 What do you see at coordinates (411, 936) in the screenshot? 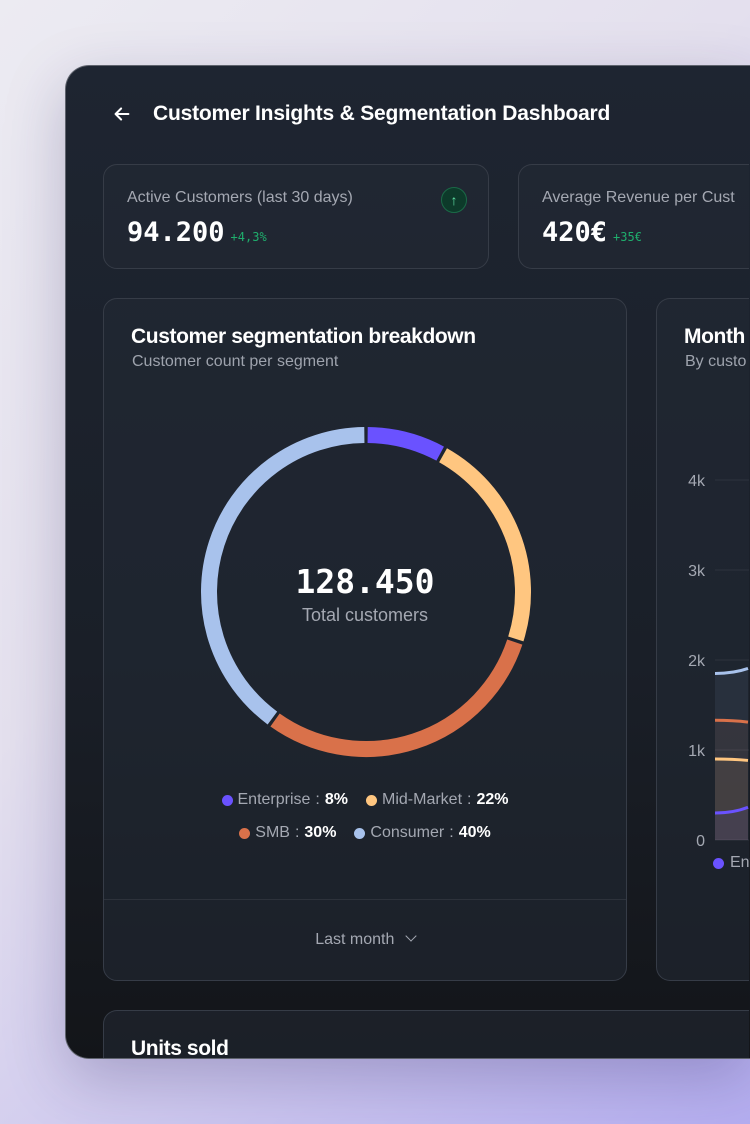
I see `chevron-down-icon` at bounding box center [411, 936].